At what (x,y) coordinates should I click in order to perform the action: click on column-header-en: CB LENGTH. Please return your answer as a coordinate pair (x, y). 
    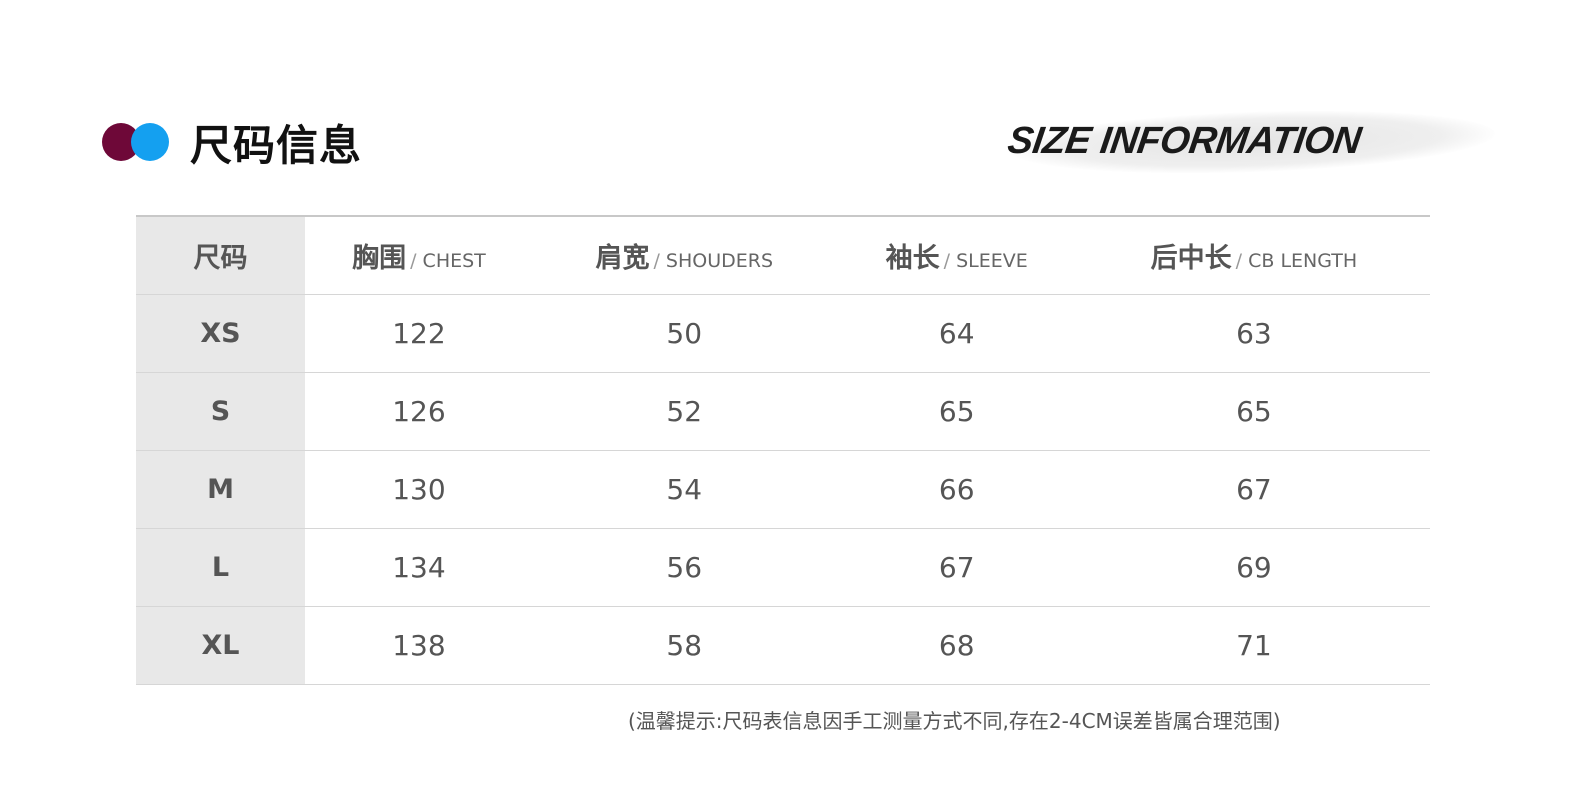
    Looking at the image, I should click on (1297, 261).